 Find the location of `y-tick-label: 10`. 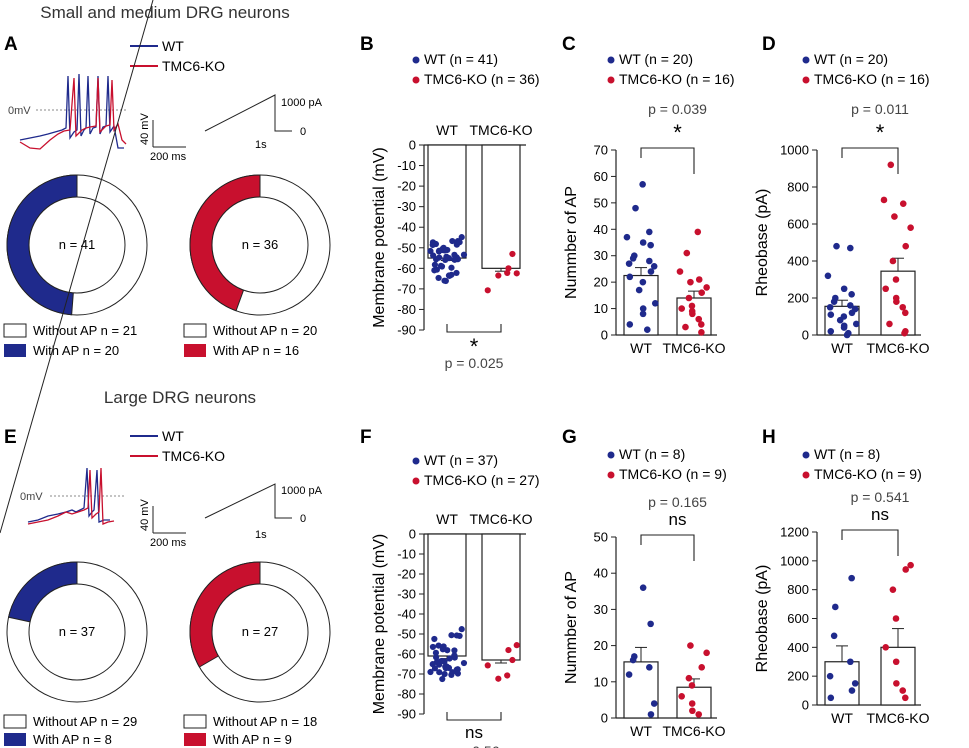

y-tick-label: 10 is located at coordinates (601, 681).